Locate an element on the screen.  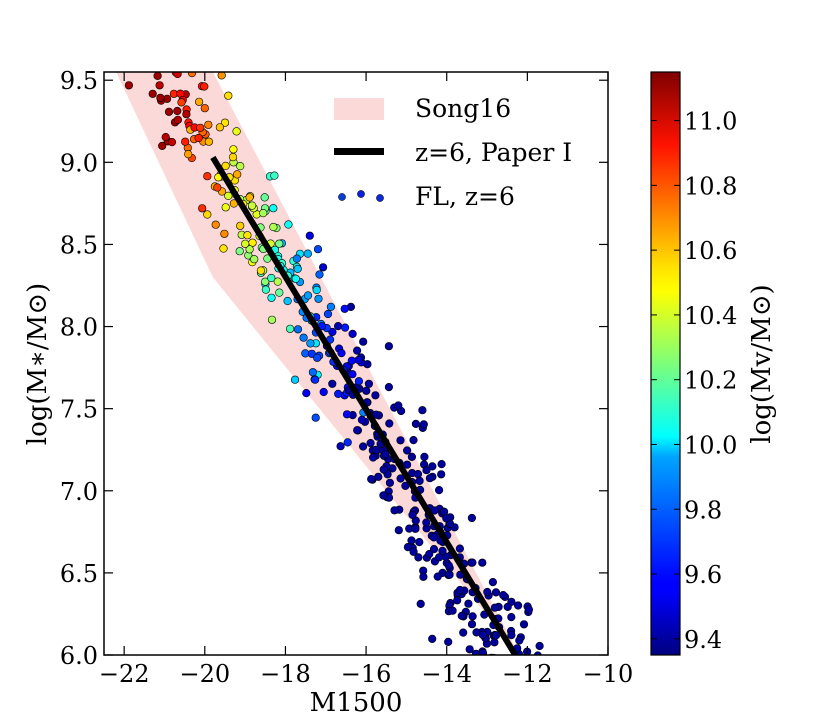
colorbar-tick-label: 9.8 is located at coordinates (703, 510).